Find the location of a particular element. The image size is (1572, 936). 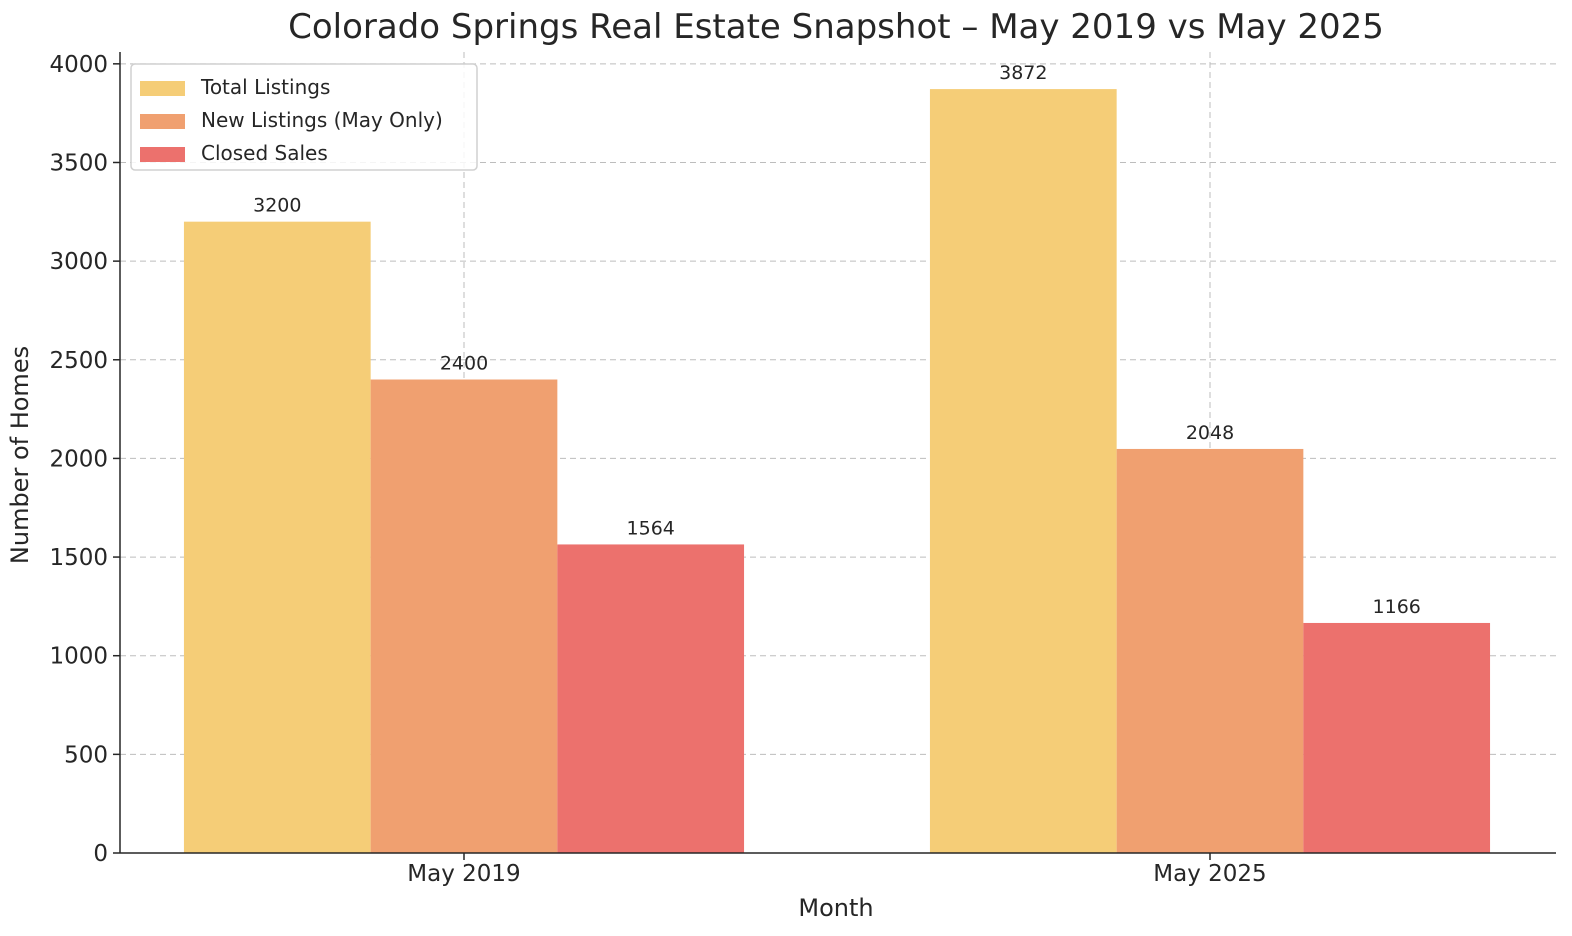

y-tick-label: 3500 is located at coordinates (78, 163).